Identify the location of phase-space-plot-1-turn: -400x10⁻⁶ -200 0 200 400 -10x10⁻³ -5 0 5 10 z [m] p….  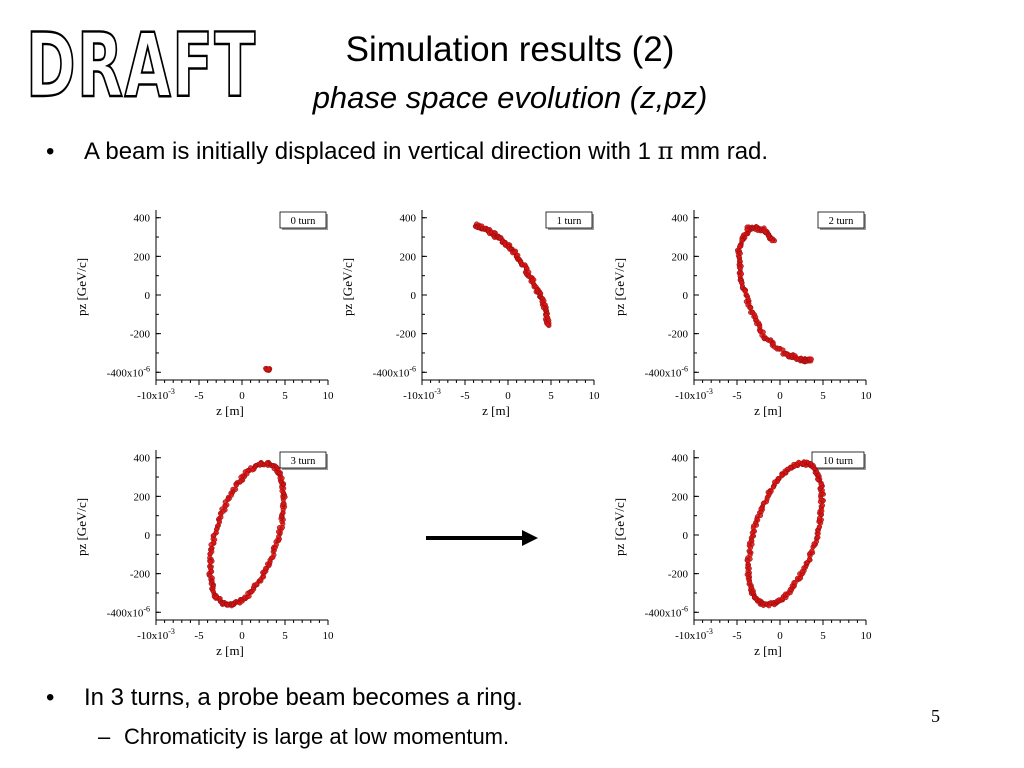
(470, 314).